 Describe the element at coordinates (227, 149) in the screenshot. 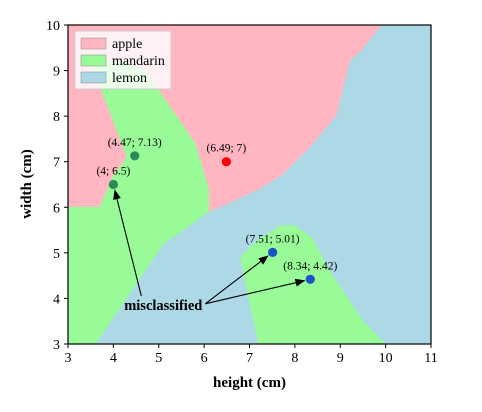

I see `point-label: (6.49; 7)` at that location.